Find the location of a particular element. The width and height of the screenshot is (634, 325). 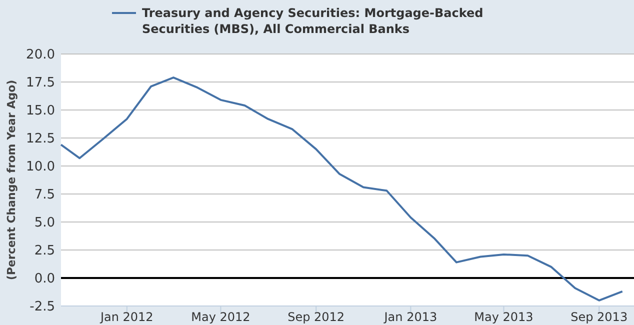

x-tick-label: May 2012 is located at coordinates (220, 317).